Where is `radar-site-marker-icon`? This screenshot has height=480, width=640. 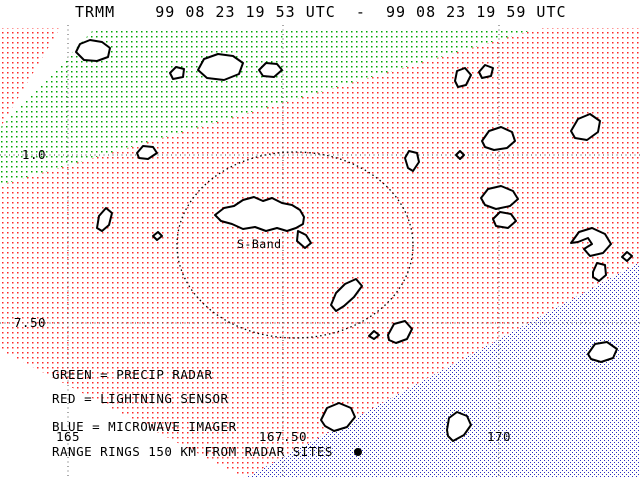 radar-site-marker-icon is located at coordinates (358, 452).